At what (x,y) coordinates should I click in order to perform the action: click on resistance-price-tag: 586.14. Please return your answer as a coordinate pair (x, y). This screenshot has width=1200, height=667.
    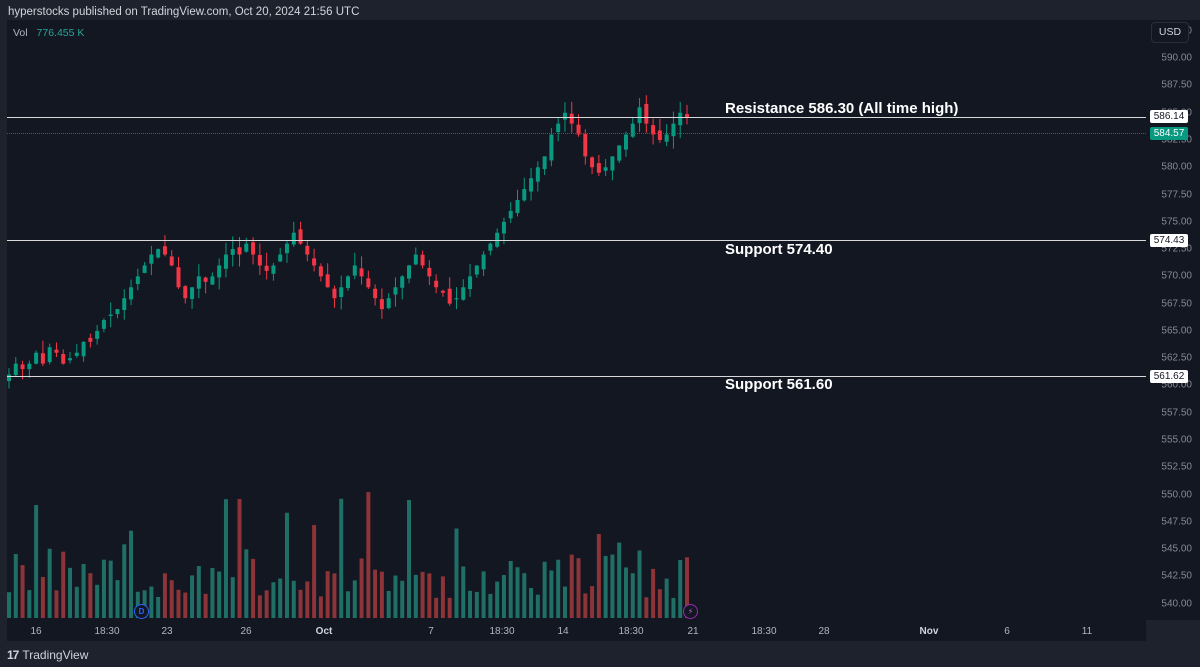
    Looking at the image, I should click on (1169, 116).